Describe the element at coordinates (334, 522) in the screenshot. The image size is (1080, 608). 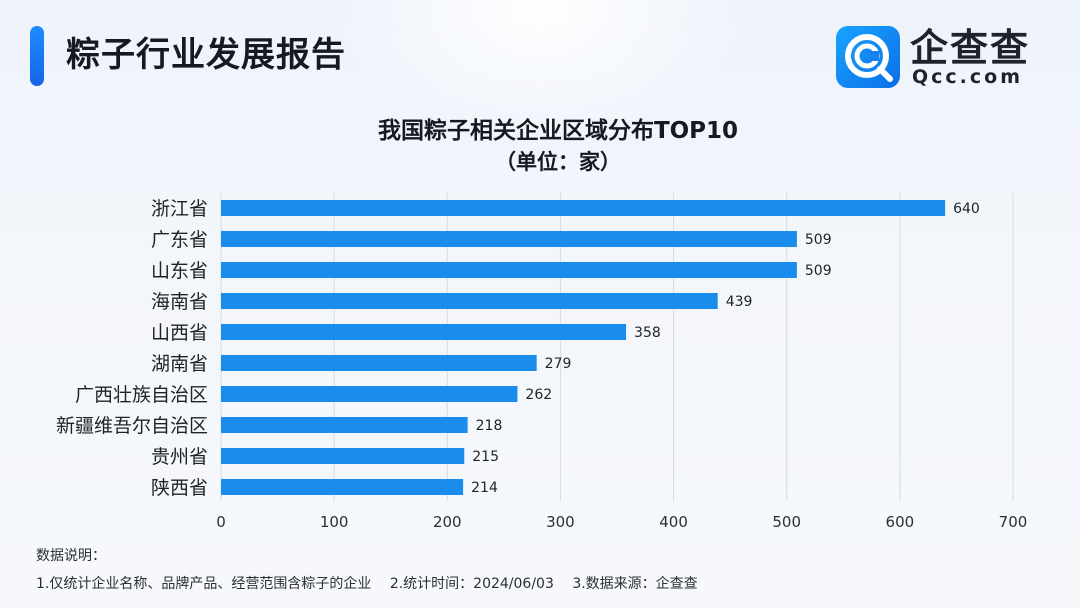
I see `x-tick-label: 100` at that location.